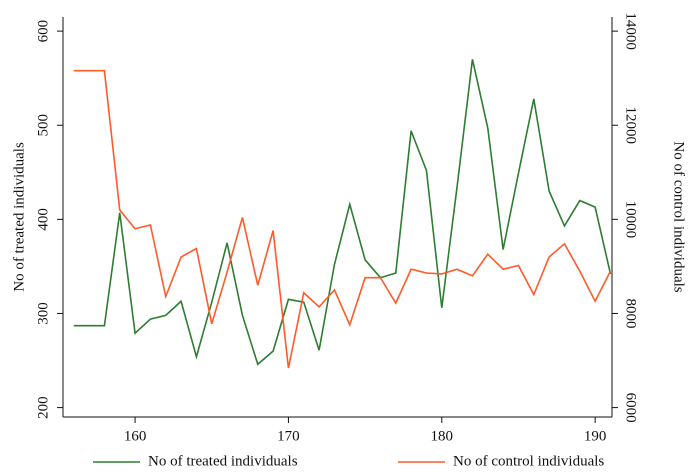  Describe the element at coordinates (43, 407) in the screenshot. I see `y-tick-label: 200` at that location.